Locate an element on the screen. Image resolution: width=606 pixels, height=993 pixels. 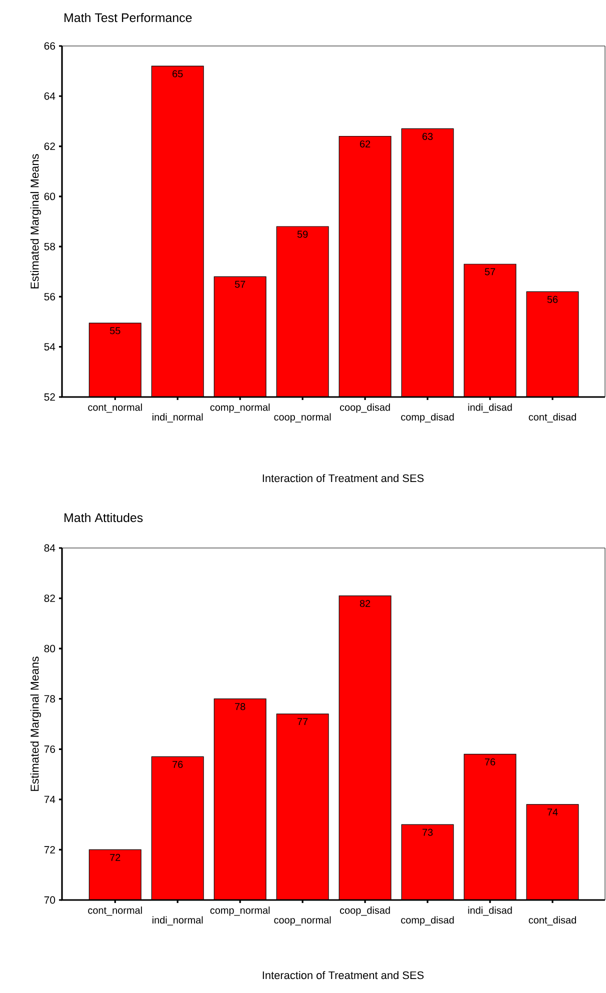
y-tick-label: 82 is located at coordinates (49, 598).